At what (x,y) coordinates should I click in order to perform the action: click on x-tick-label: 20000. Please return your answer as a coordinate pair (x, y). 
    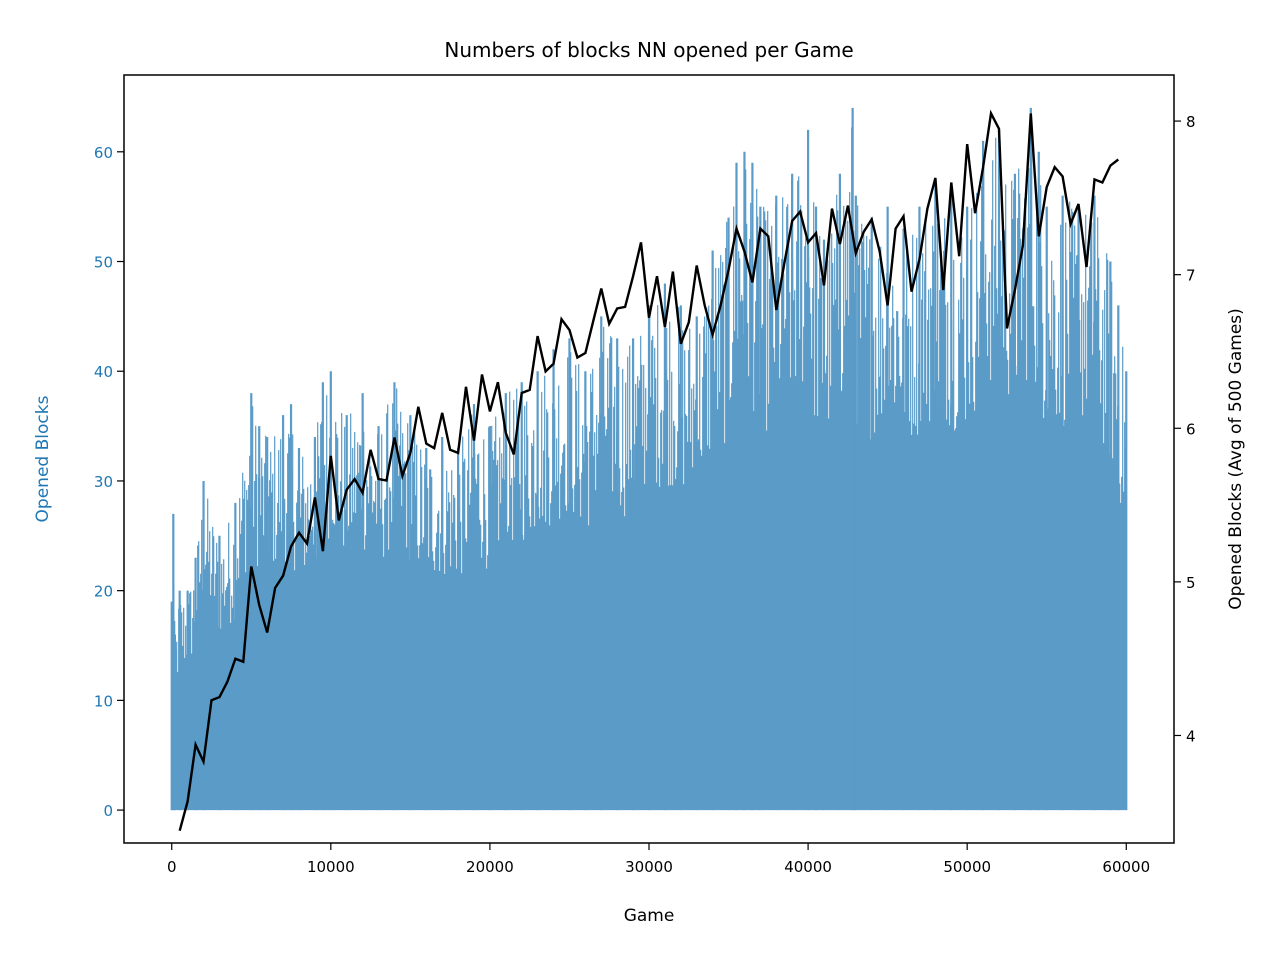
    Looking at the image, I should click on (490, 867).